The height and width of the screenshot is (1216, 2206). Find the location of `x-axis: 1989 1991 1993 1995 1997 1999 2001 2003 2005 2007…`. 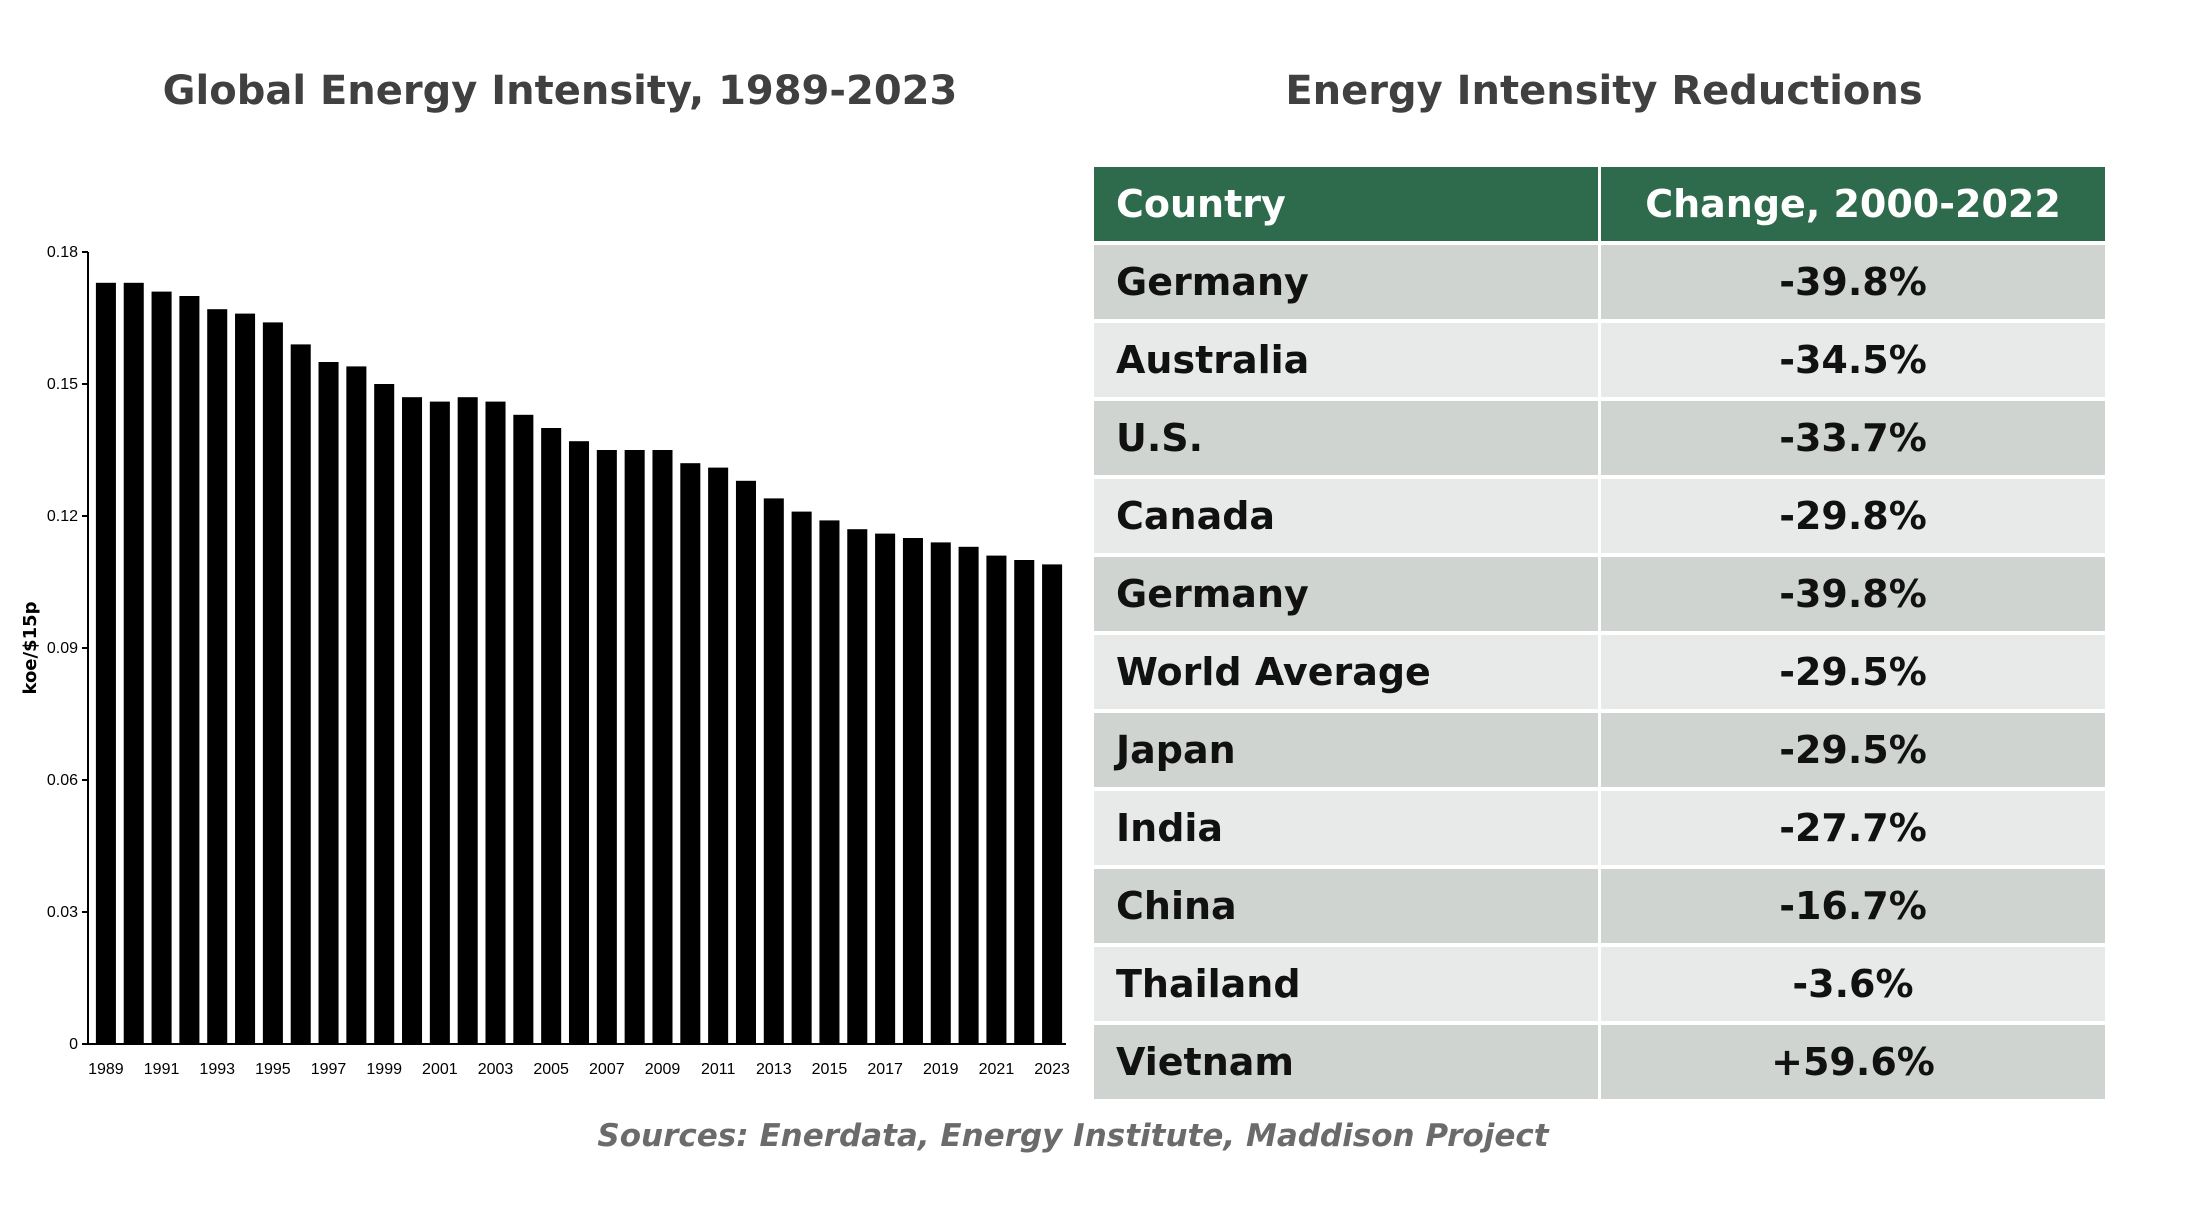

x-axis: 1989 1991 1993 1995 1997 1999 2001 2003 2005 2007… is located at coordinates (579, 1060).